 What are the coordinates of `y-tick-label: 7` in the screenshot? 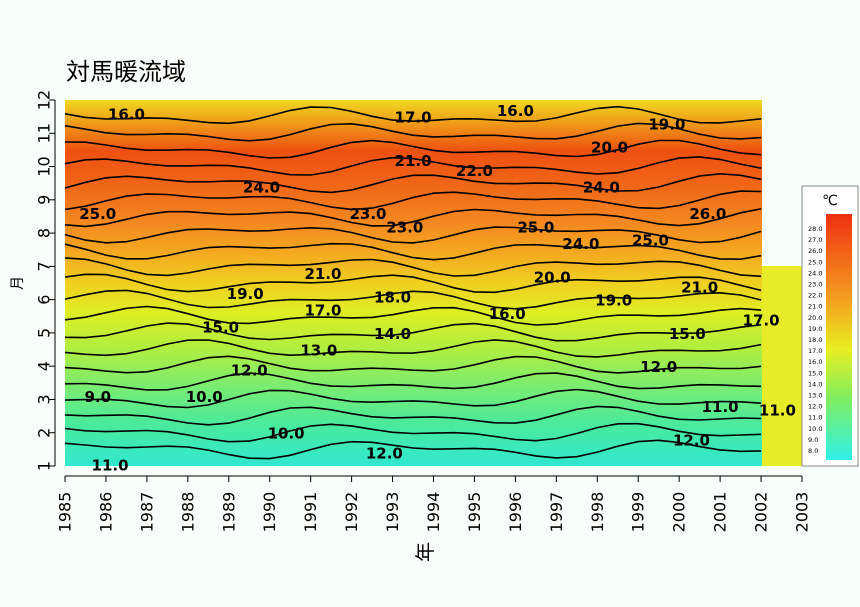 It's located at (44, 266).